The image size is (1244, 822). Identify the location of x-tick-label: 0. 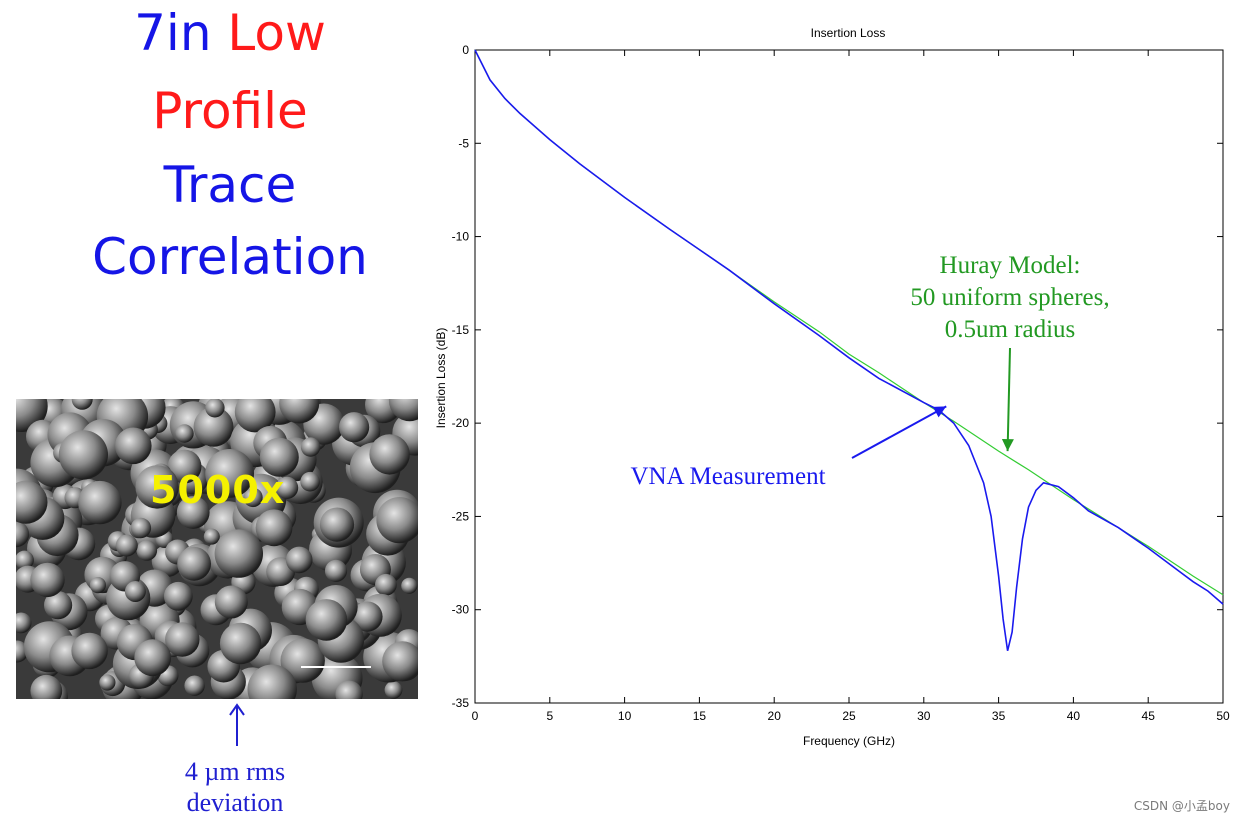
(475, 716).